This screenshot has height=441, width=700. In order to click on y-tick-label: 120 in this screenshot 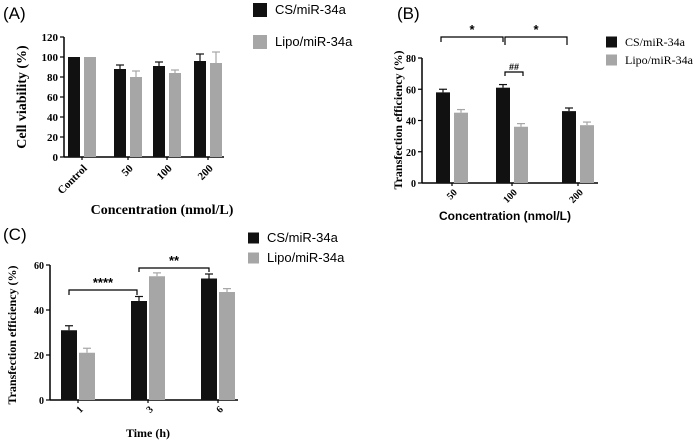, I will do `click(50, 38)`.